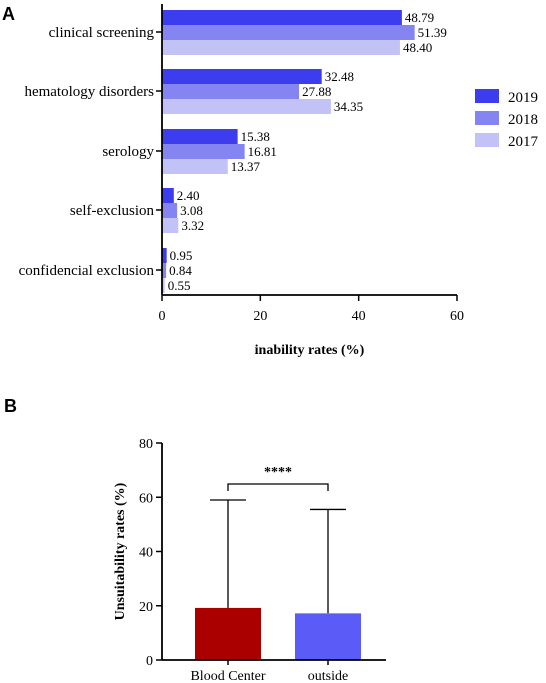  I want to click on data-label-a-2019-3: 2.40, so click(188, 195).